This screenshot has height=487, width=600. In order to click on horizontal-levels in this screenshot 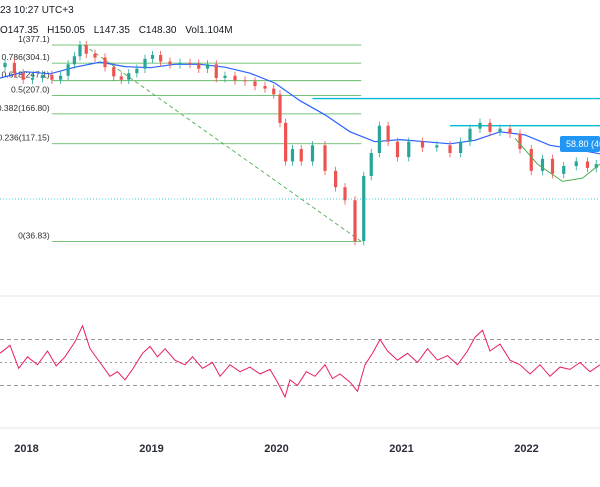, I will do `click(456, 112)`.